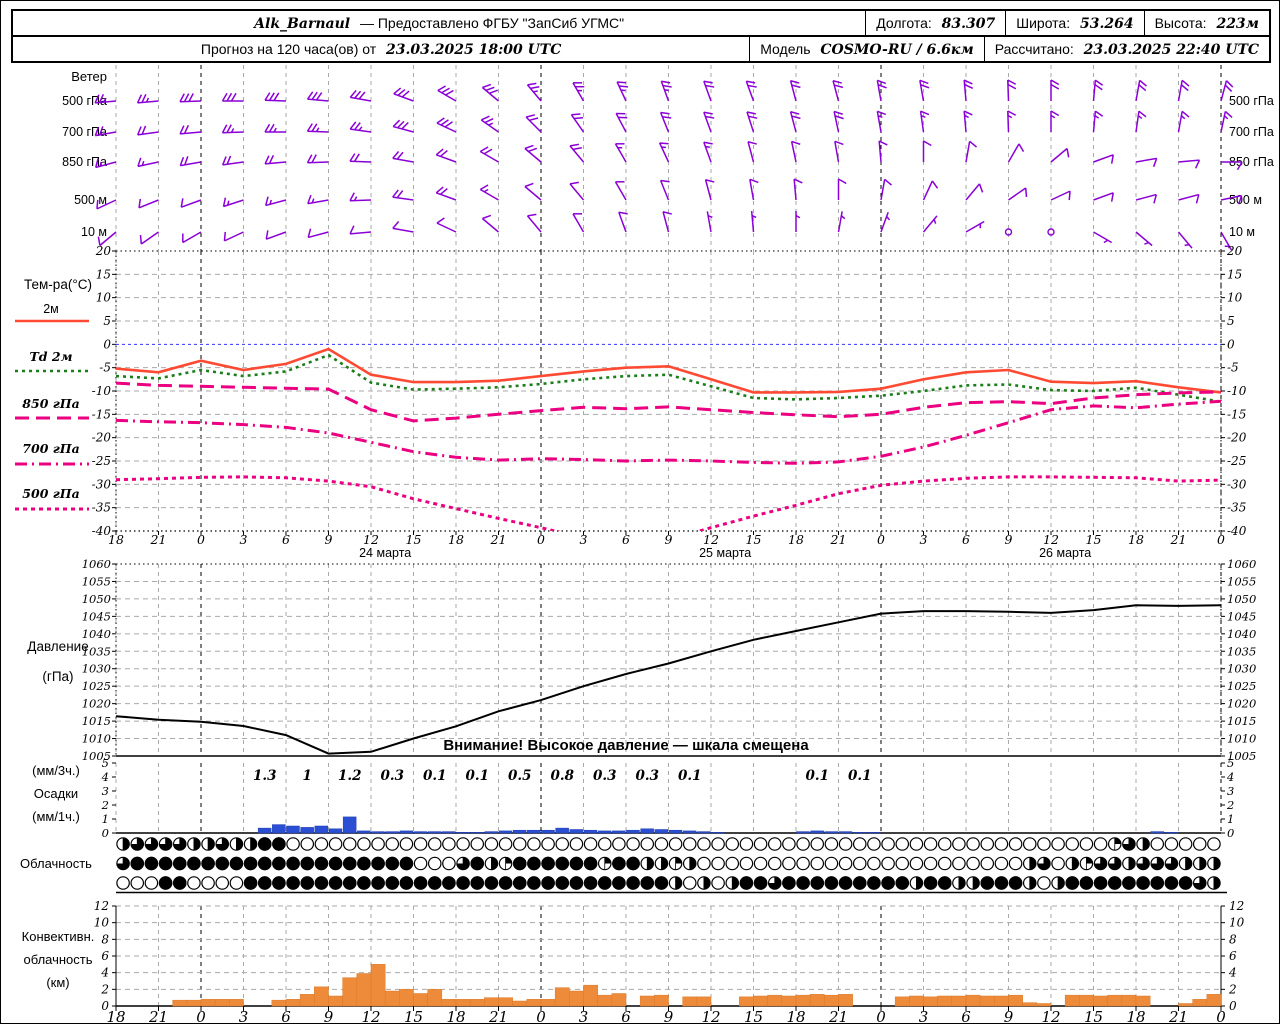 The width and height of the screenshot is (1280, 1024). I want to click on svg-text: -15, so click(101, 414).